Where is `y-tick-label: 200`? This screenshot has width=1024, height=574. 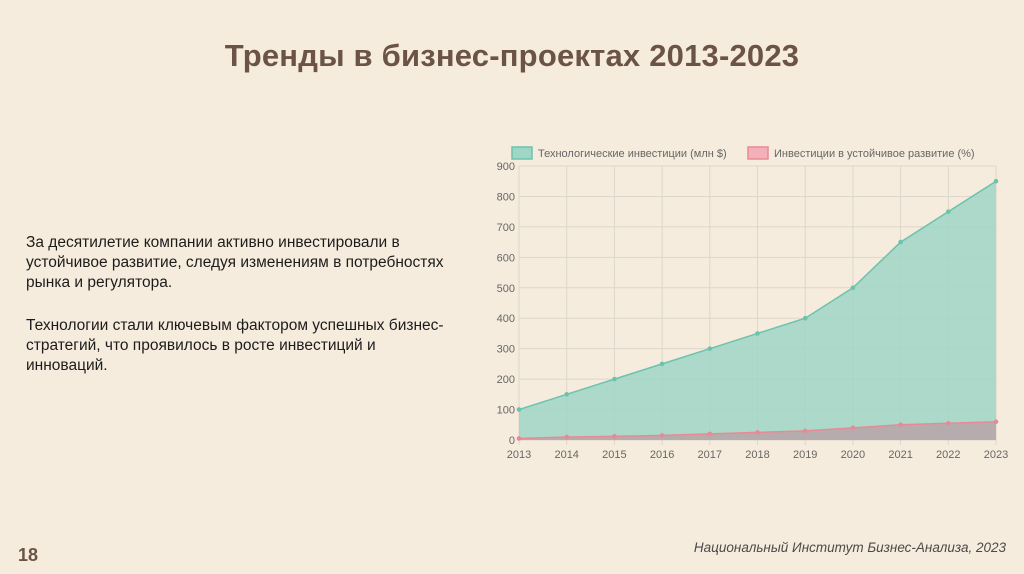
y-tick-label: 200 is located at coordinates (506, 380).